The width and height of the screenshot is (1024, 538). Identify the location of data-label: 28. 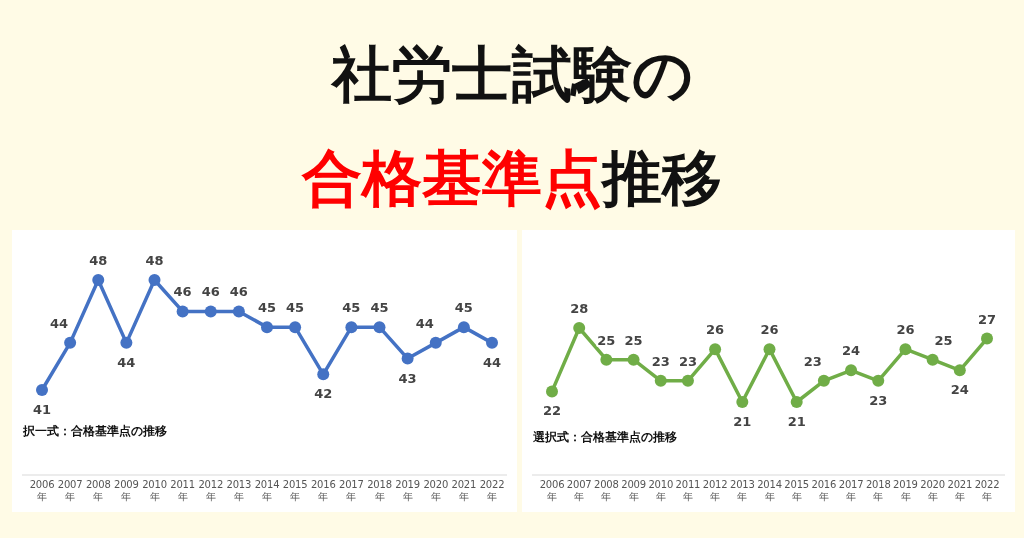
(579, 308).